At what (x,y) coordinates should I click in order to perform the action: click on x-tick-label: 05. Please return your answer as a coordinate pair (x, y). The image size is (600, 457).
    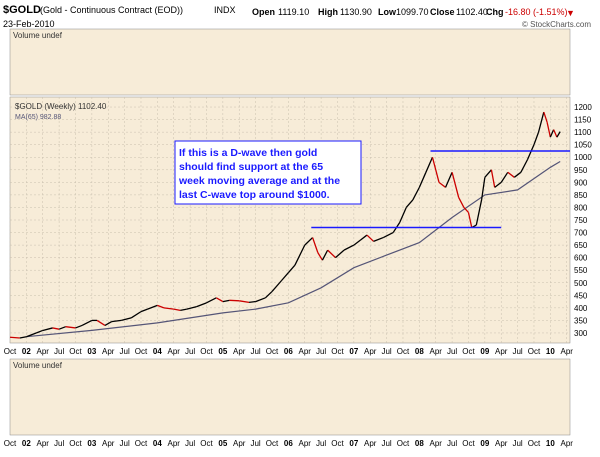
    Looking at the image, I should click on (222, 351).